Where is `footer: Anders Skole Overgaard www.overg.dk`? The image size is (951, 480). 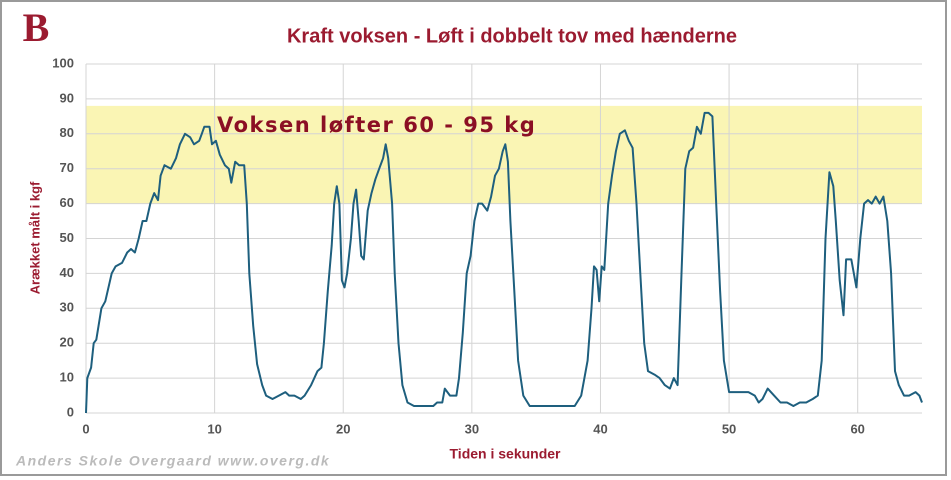 footer: Anders Skole Overgaard www.overg.dk is located at coordinates (172, 461).